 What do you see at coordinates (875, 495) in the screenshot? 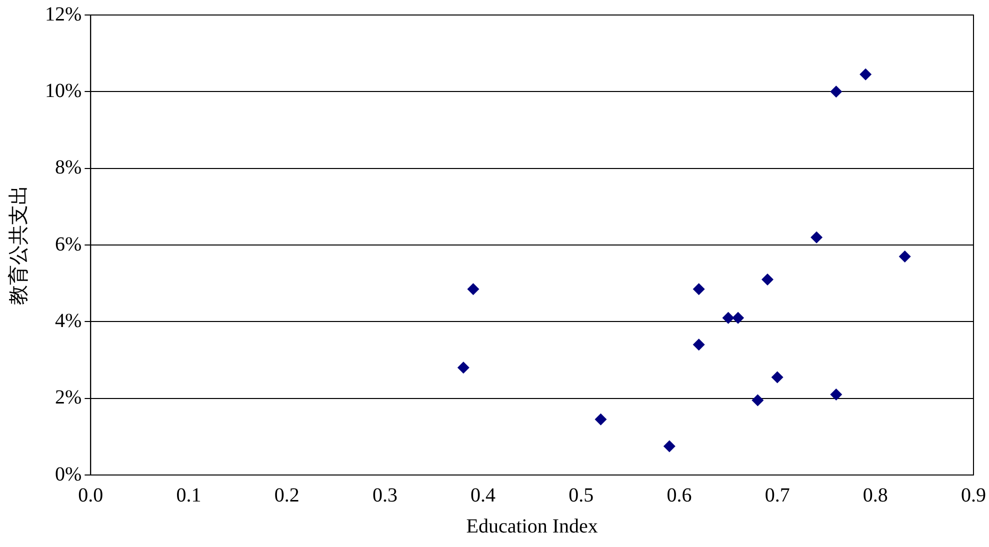
I see `x-tick-label: 0.8` at bounding box center [875, 495].